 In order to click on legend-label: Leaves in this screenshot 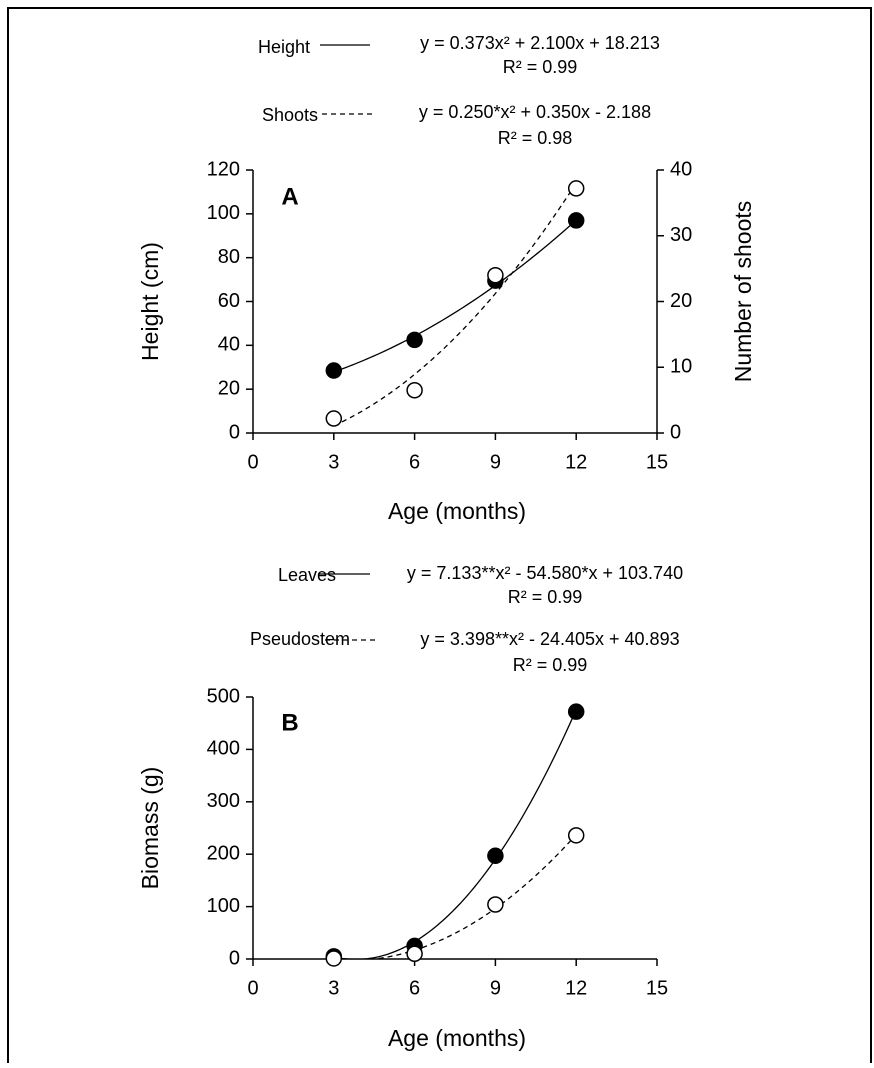, I will do `click(307, 575)`.